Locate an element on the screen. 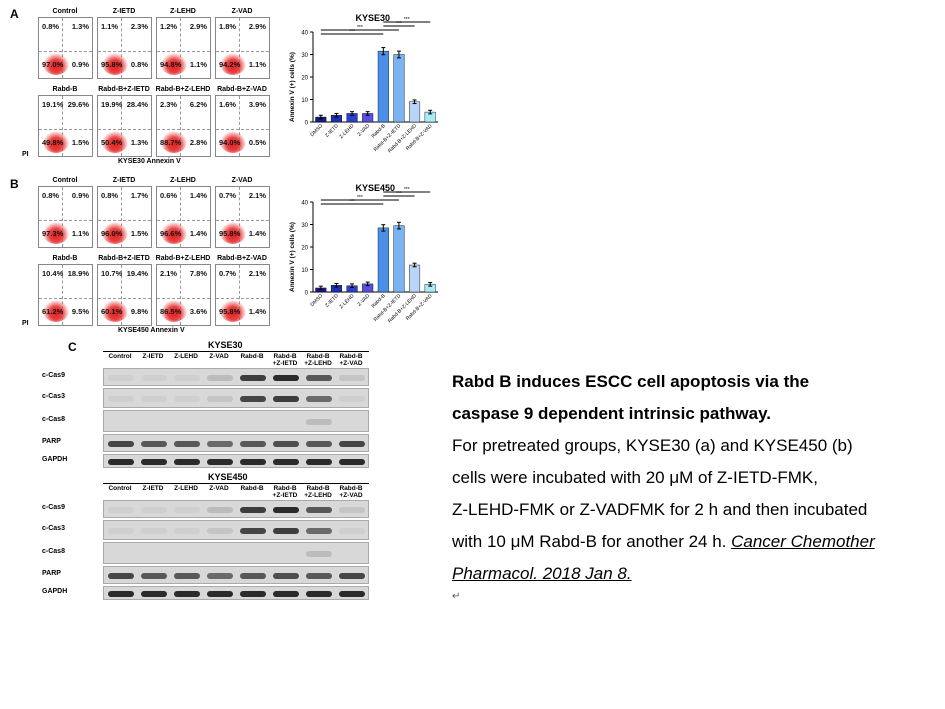 The width and height of the screenshot is (945, 709). lane-label: Control is located at coordinates (120, 488).